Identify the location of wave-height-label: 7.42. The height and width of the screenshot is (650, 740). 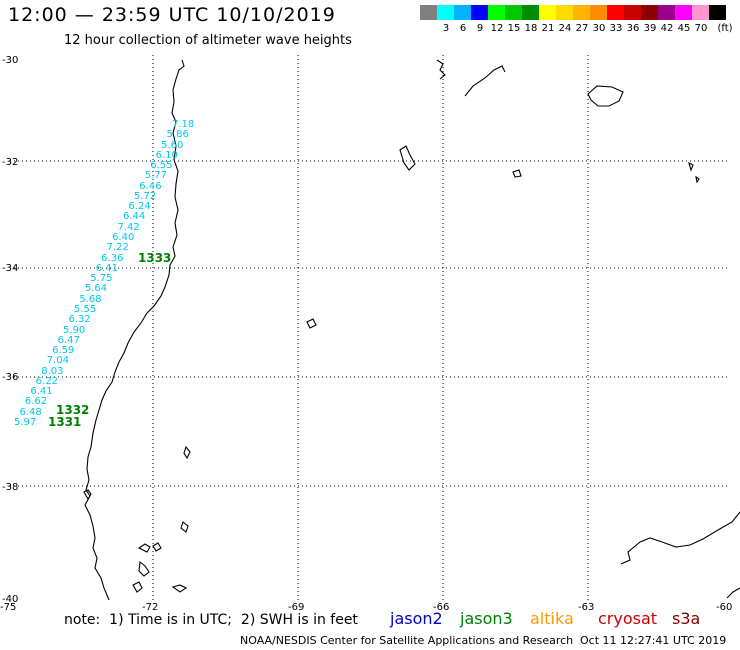
(128, 227).